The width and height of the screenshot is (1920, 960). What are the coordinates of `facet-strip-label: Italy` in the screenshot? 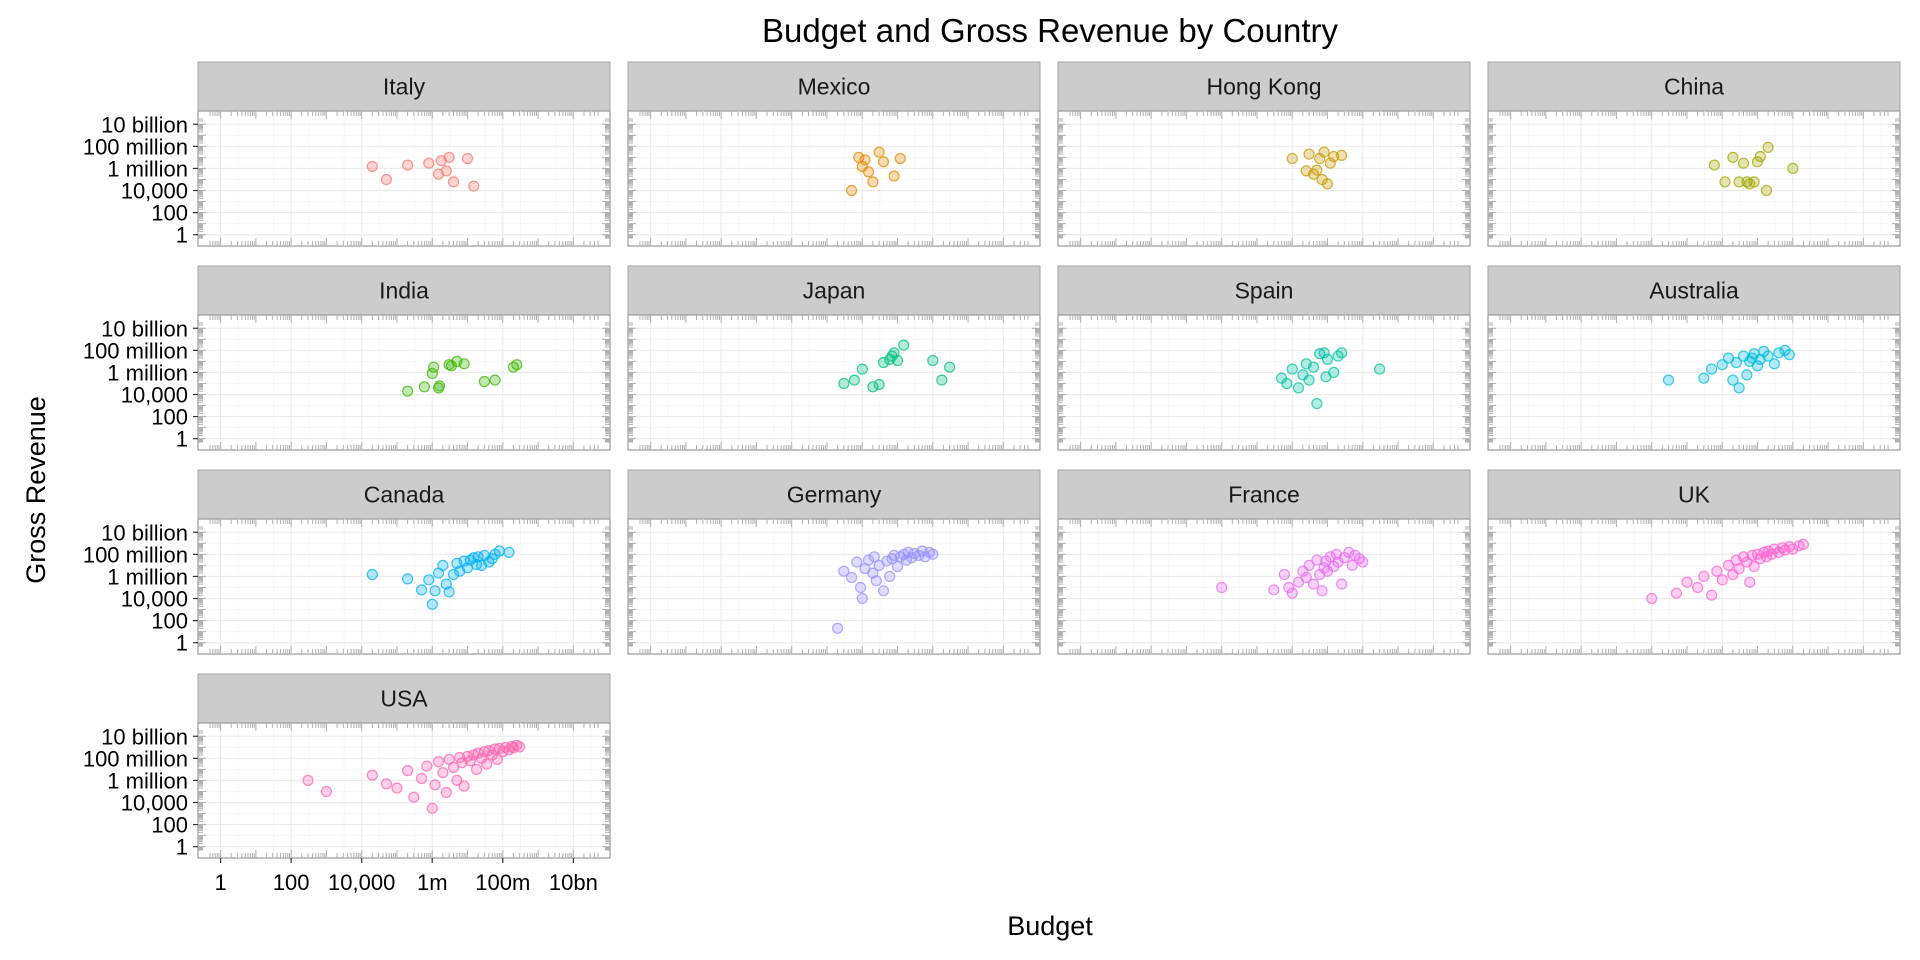 It's located at (404, 87).